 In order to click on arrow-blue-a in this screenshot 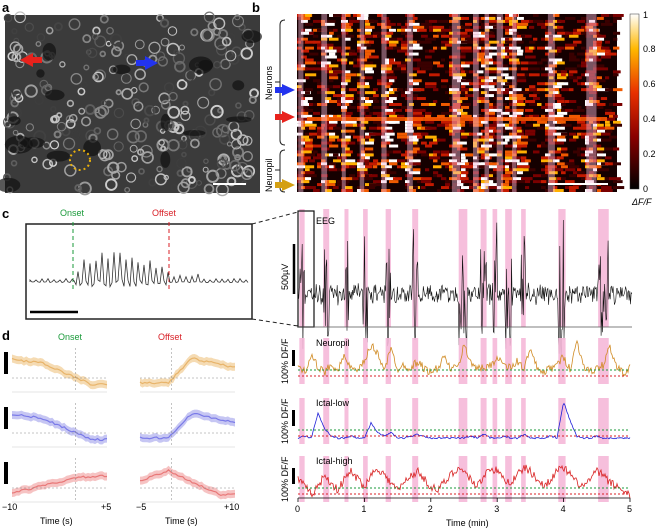, I will do `click(147, 63)`.